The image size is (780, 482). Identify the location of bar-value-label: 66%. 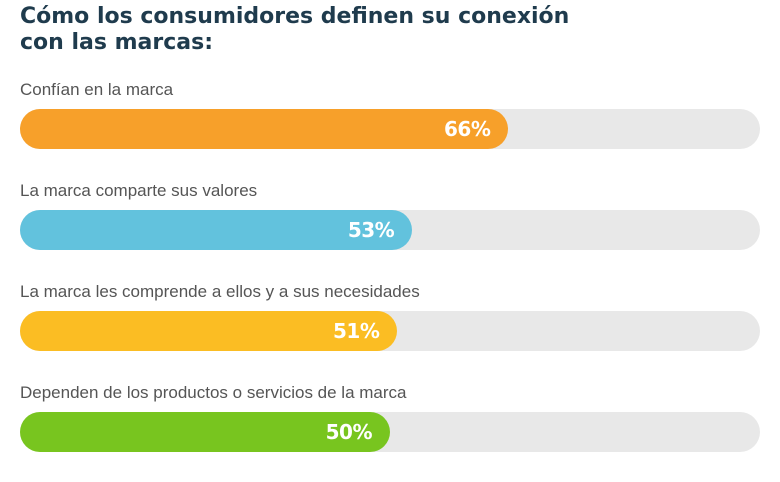
(467, 129).